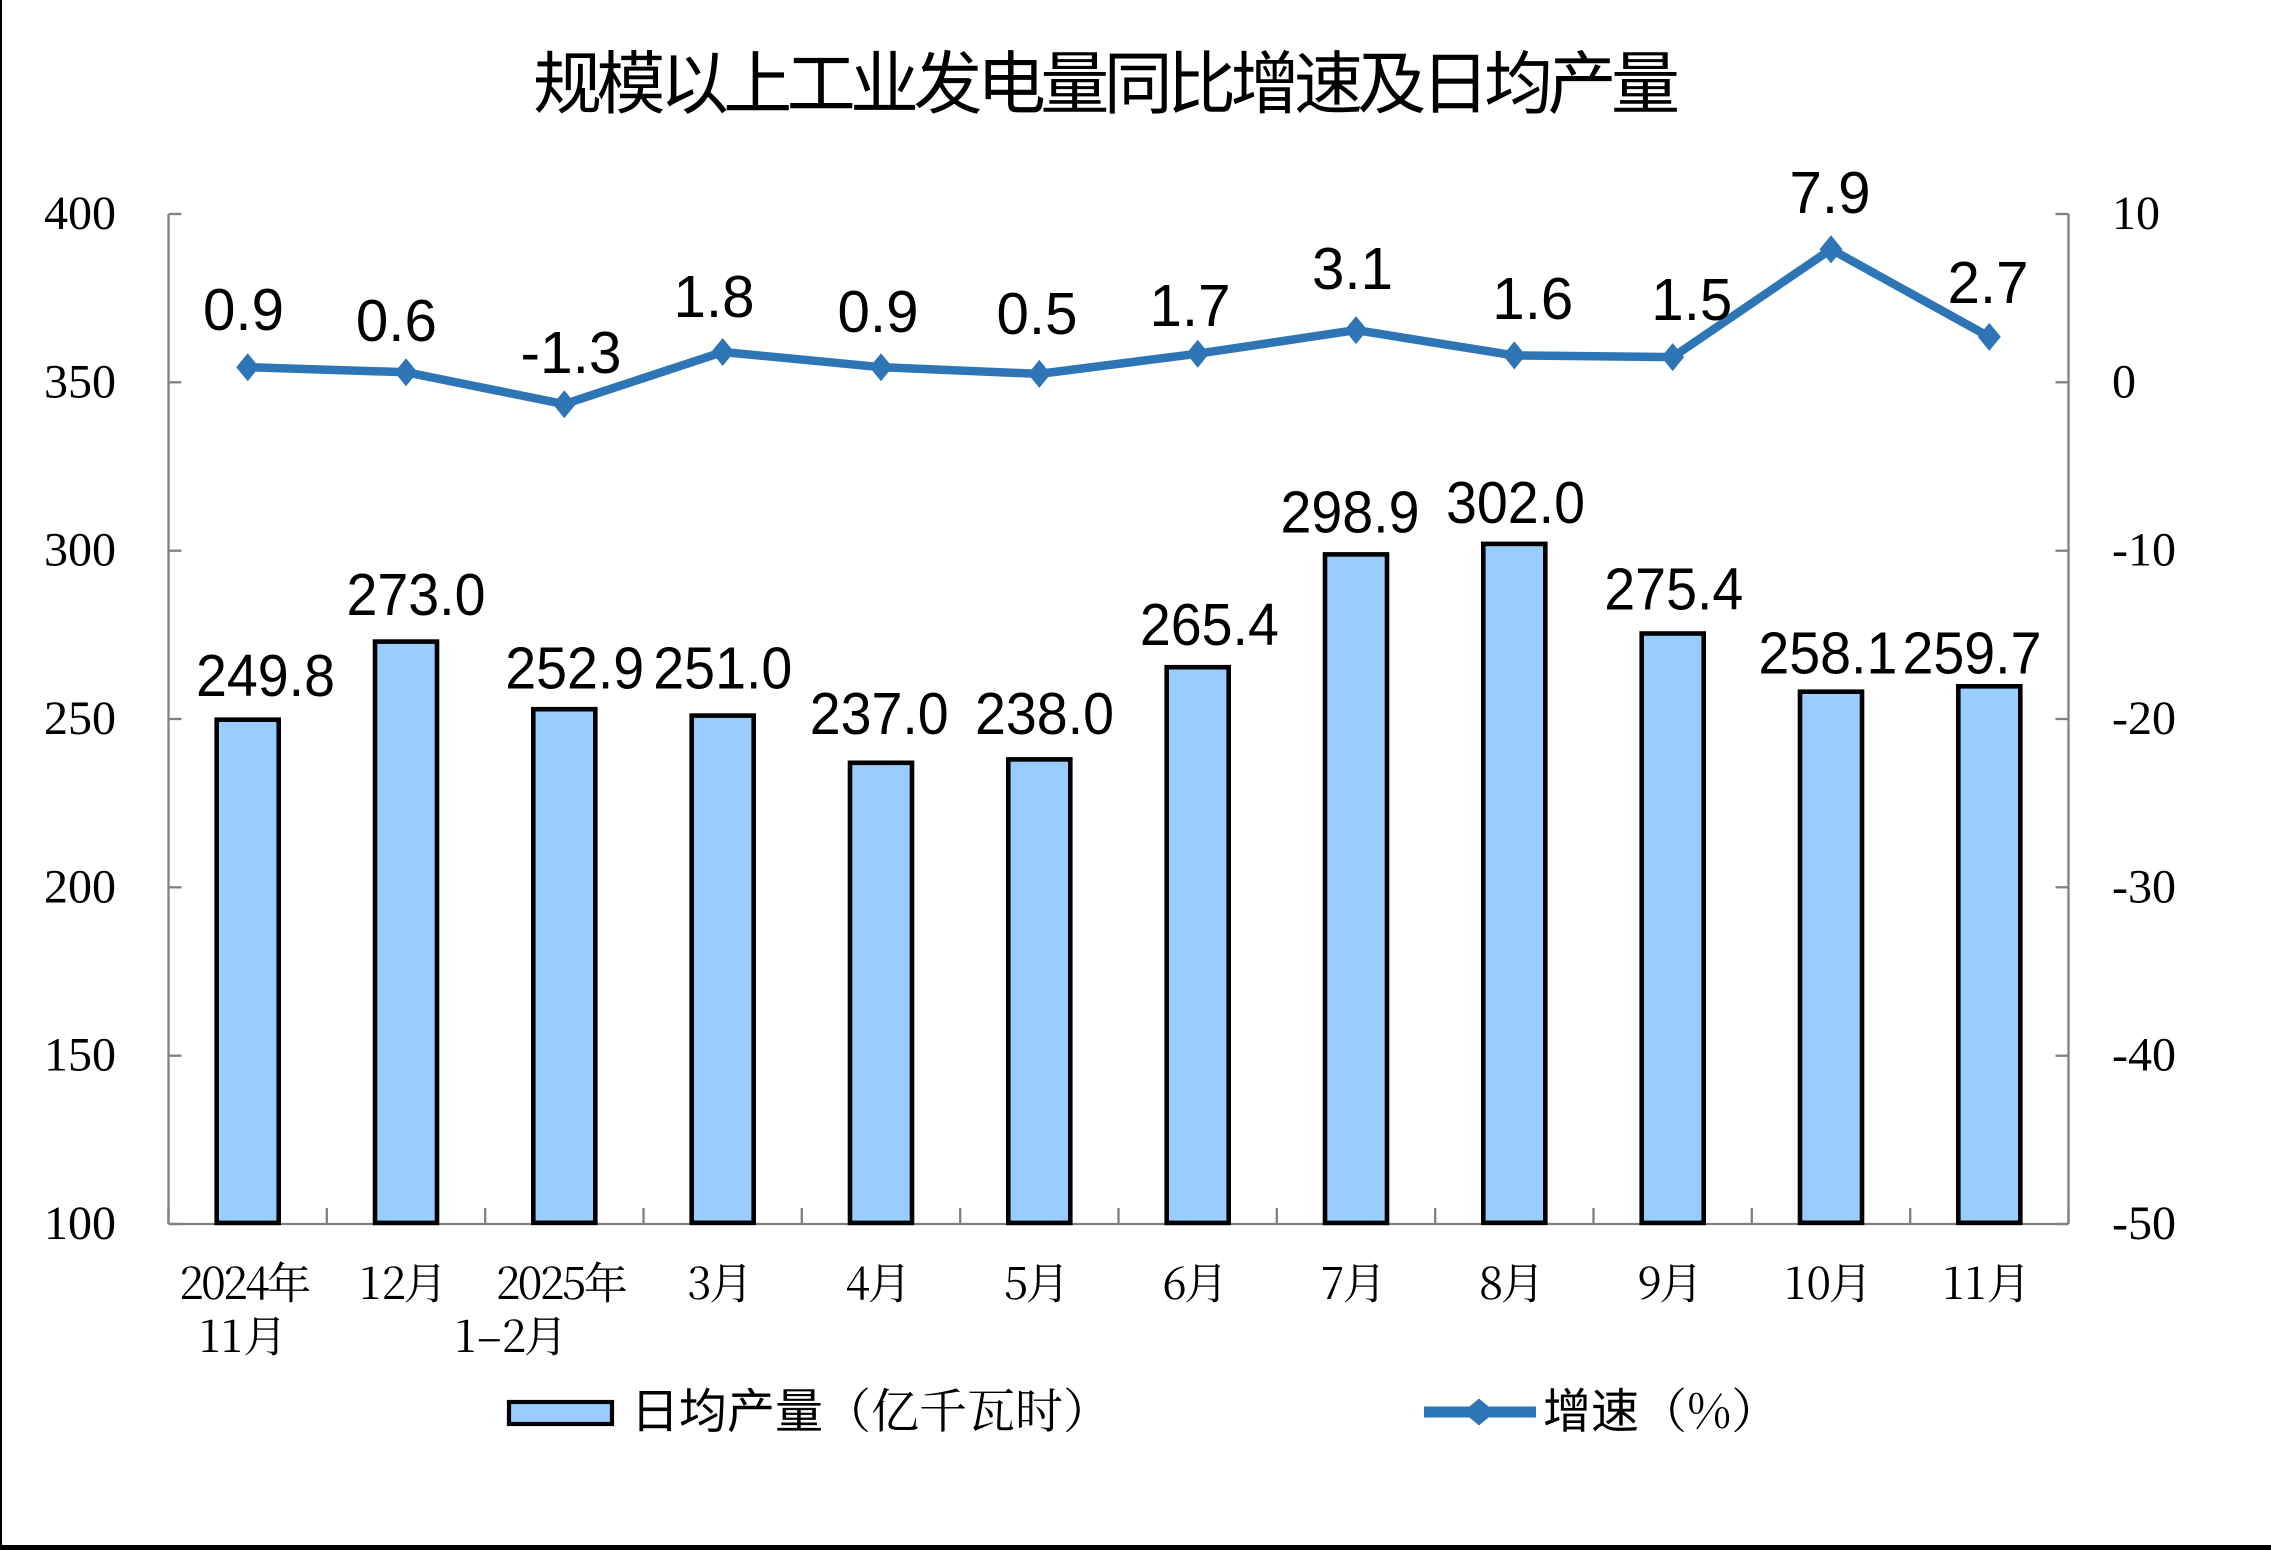  I want to click on svg-text: 0, so click(2124, 381).